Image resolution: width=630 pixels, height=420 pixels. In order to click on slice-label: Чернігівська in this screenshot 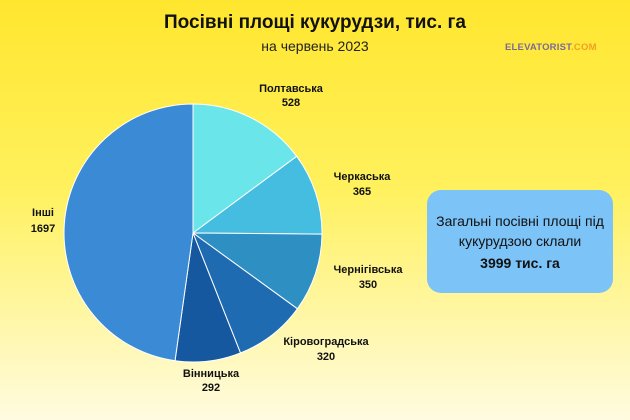, I will do `click(369, 270)`.